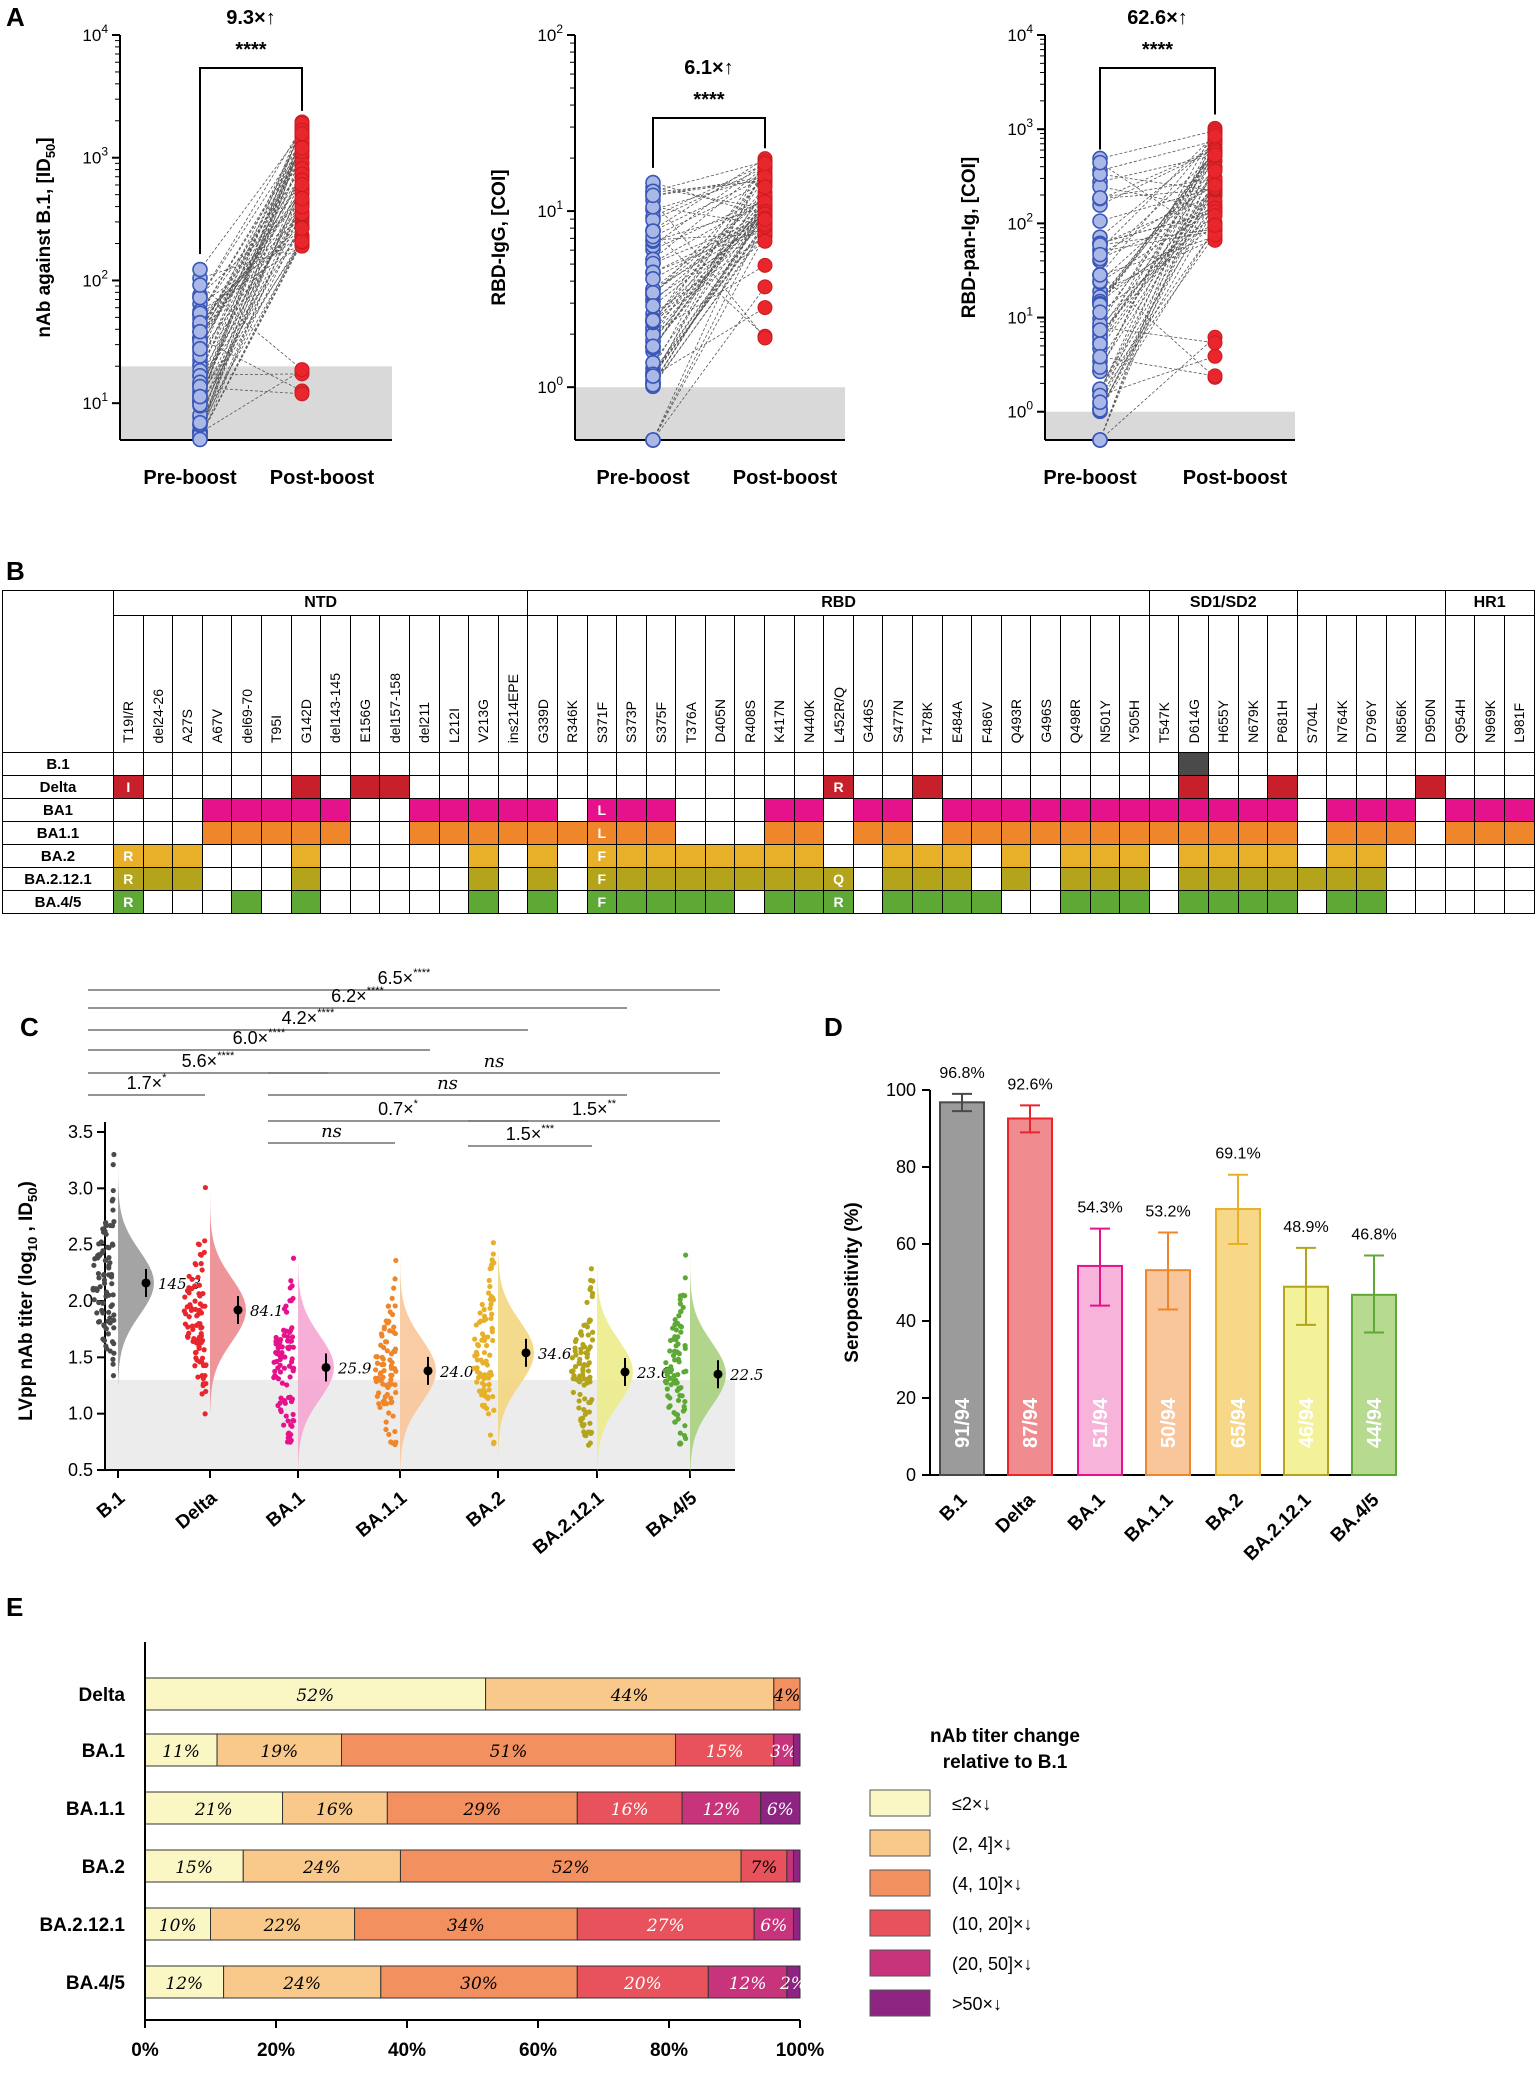  I want to click on mutation-header: S375F, so click(661, 684).